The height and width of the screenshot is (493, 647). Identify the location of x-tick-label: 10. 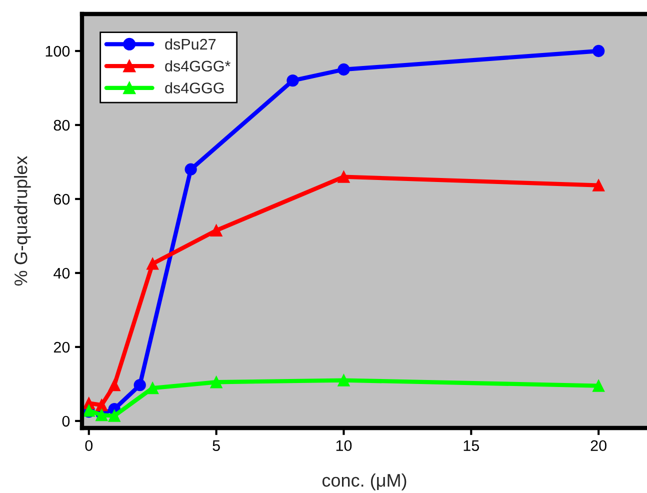
(344, 446).